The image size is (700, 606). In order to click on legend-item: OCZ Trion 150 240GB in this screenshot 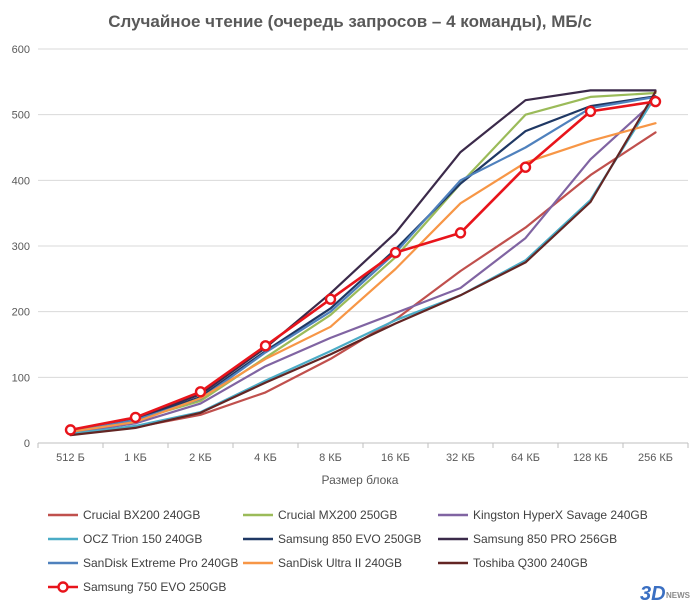, I will do `click(125, 539)`.